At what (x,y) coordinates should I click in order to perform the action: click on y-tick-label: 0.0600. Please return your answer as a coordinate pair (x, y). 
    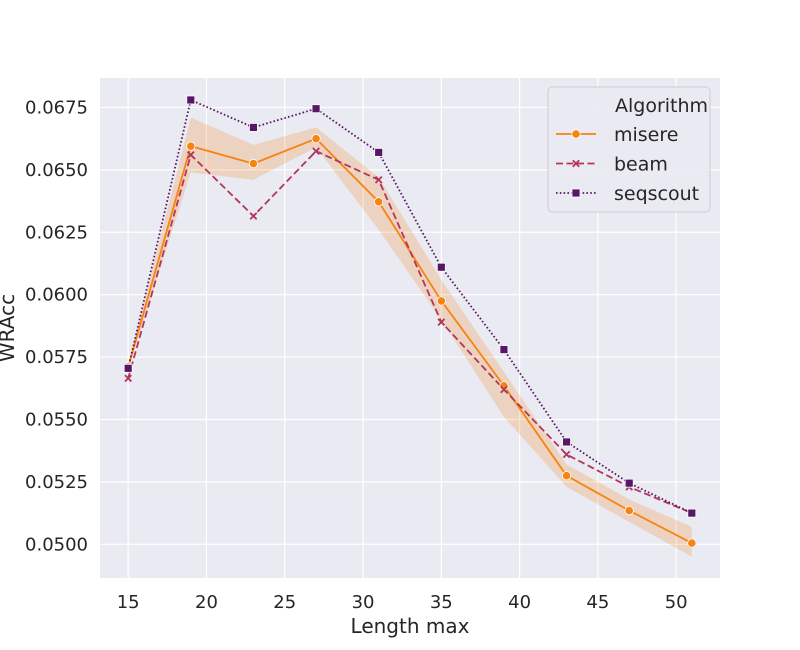
    Looking at the image, I should click on (56, 295).